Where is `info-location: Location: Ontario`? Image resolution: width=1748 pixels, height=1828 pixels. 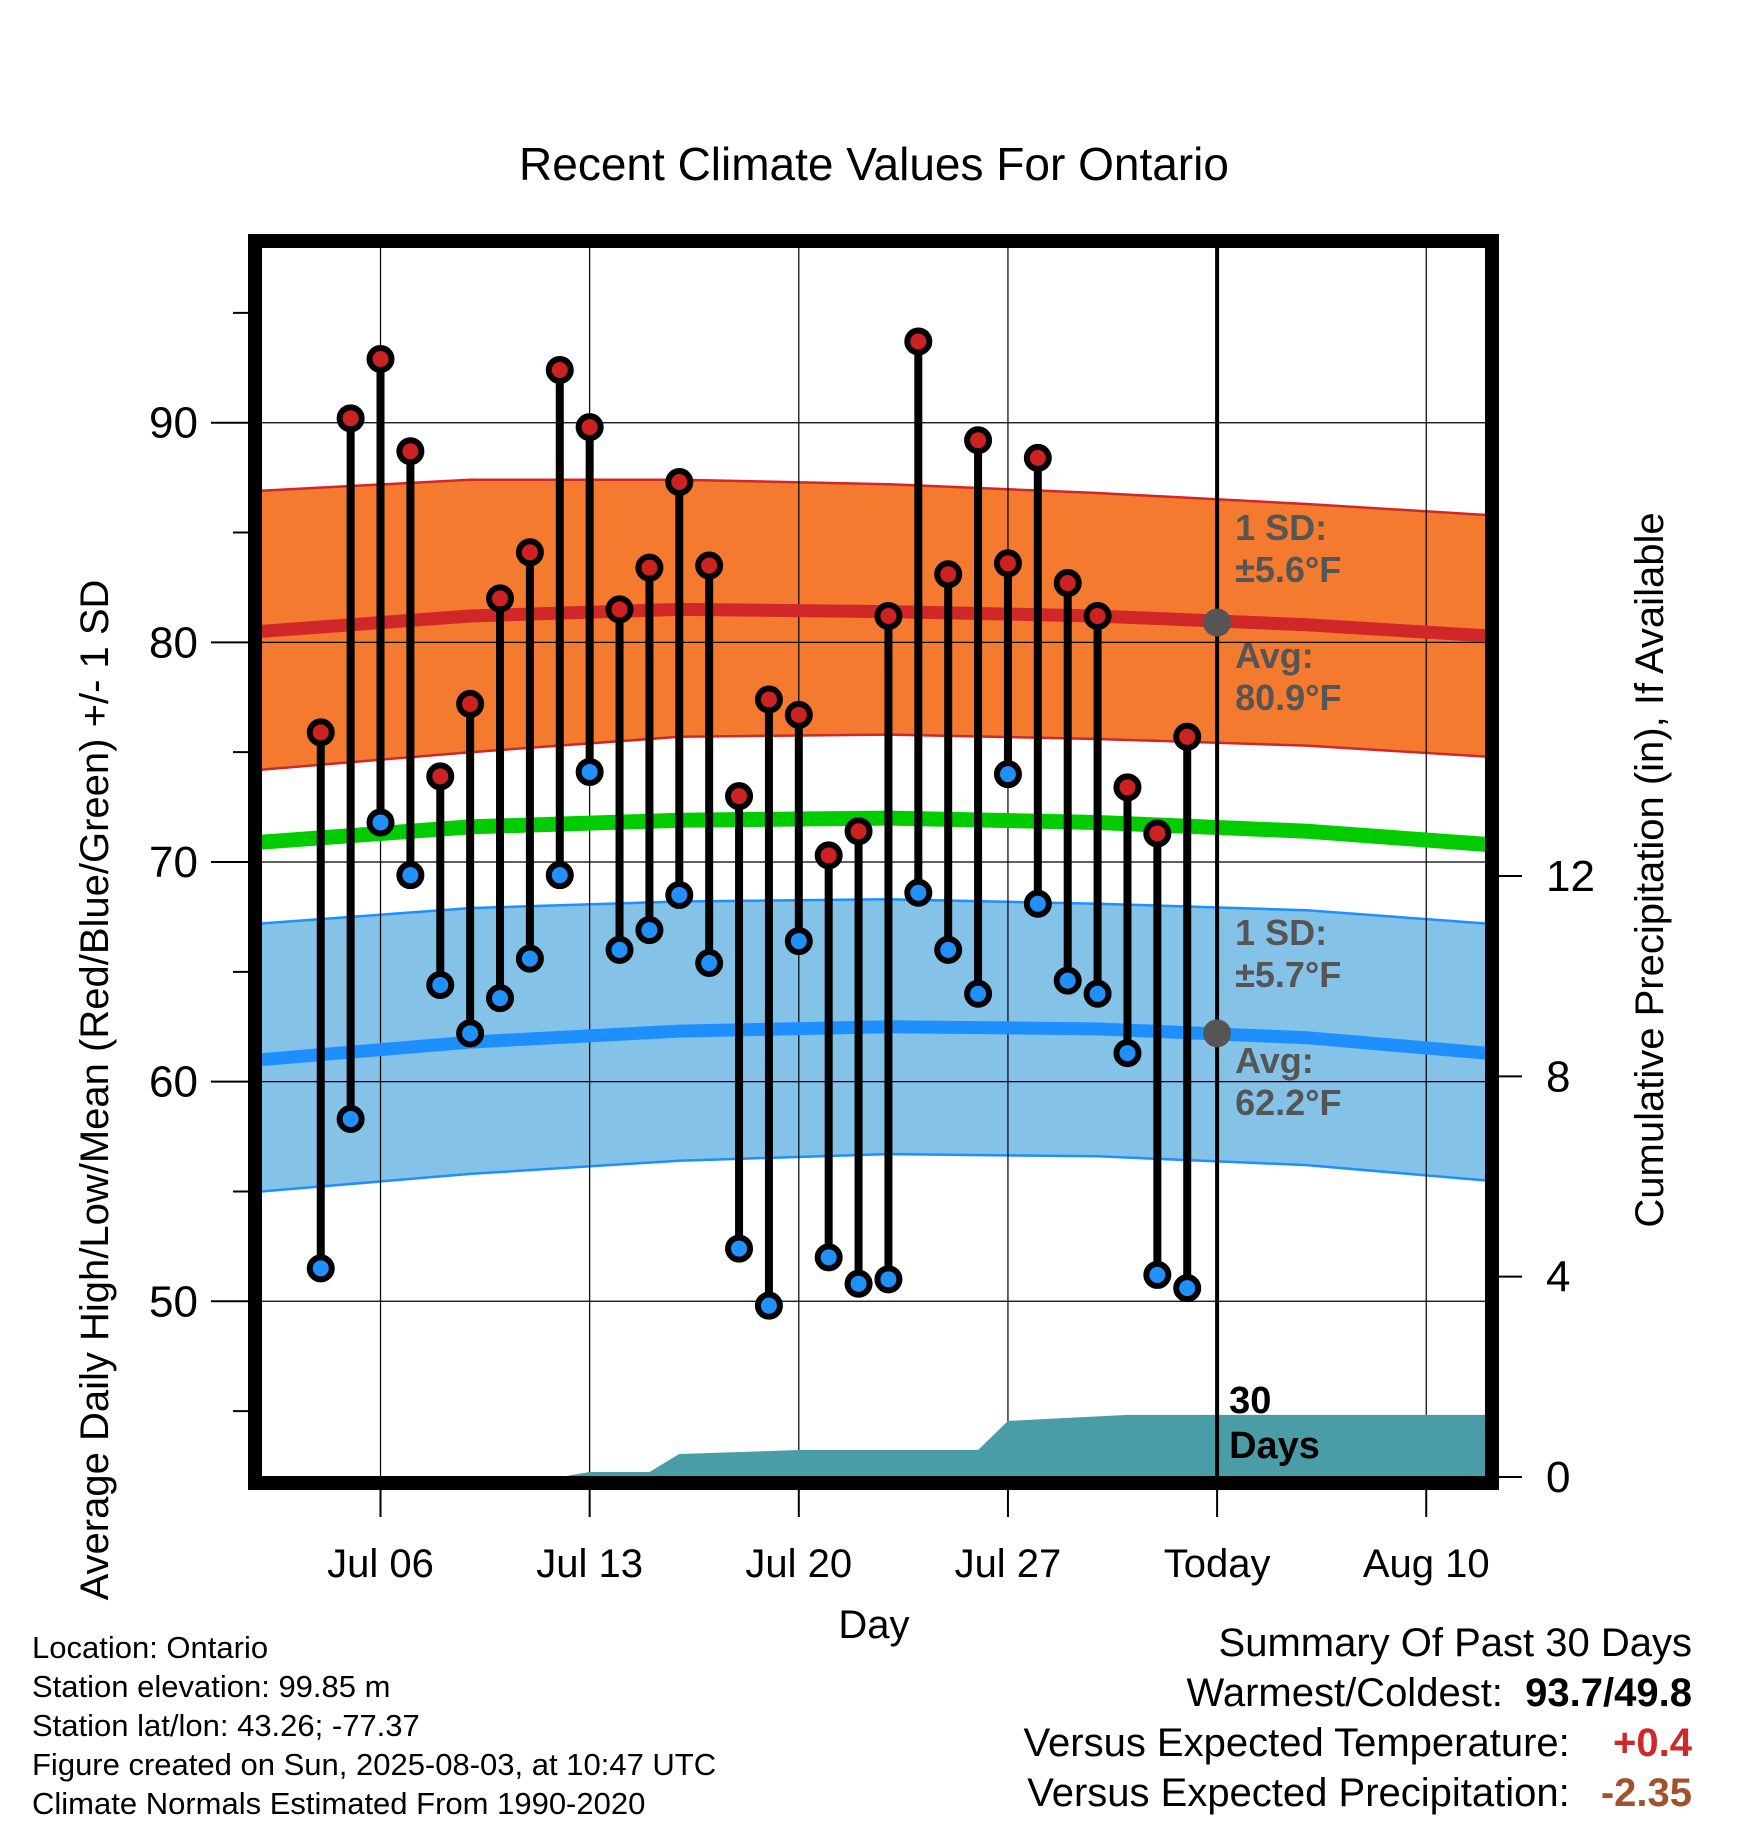
info-location: Location: Ontario is located at coordinates (150, 1647).